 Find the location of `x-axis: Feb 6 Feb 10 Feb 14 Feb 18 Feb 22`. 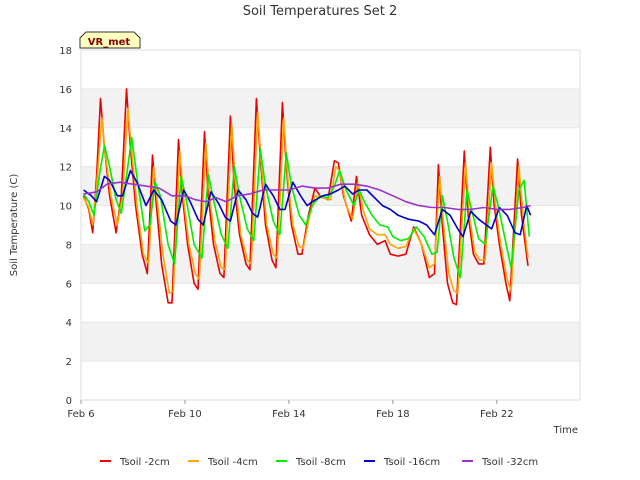

x-axis: Feb 6 Feb 10 Feb 14 Feb 18 Feb 22 is located at coordinates (290, 410).